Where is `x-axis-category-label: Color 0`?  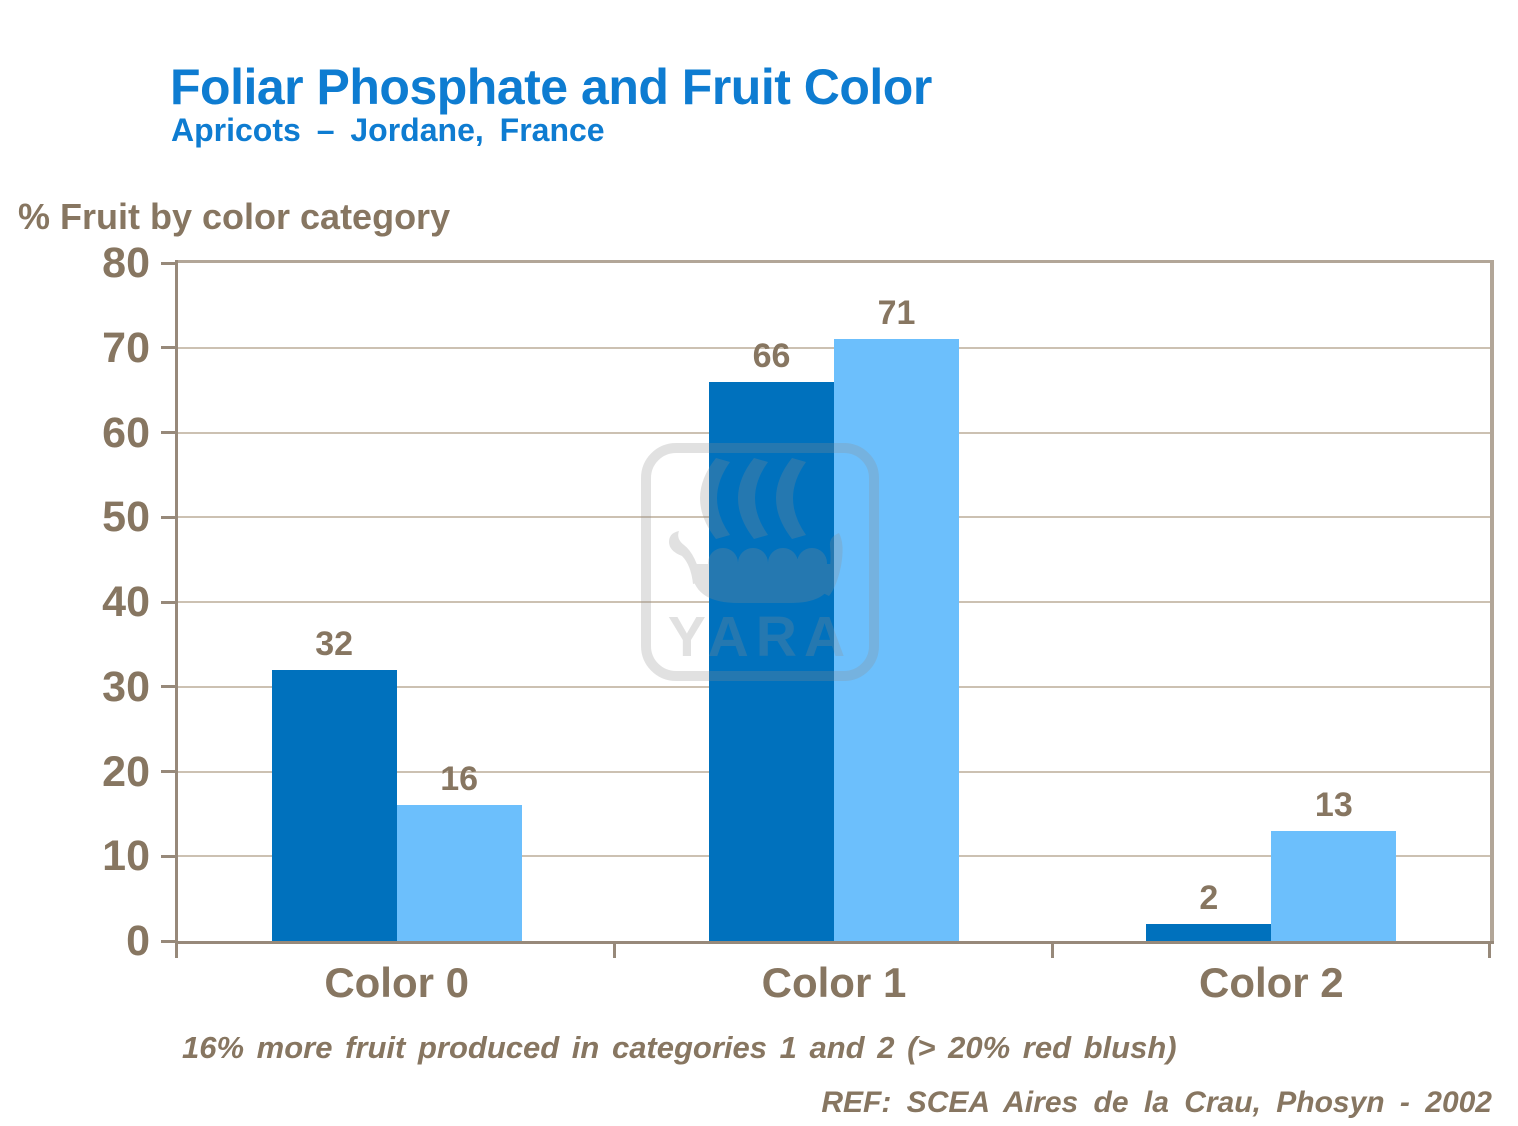
x-axis-category-label: Color 0 is located at coordinates (396, 982).